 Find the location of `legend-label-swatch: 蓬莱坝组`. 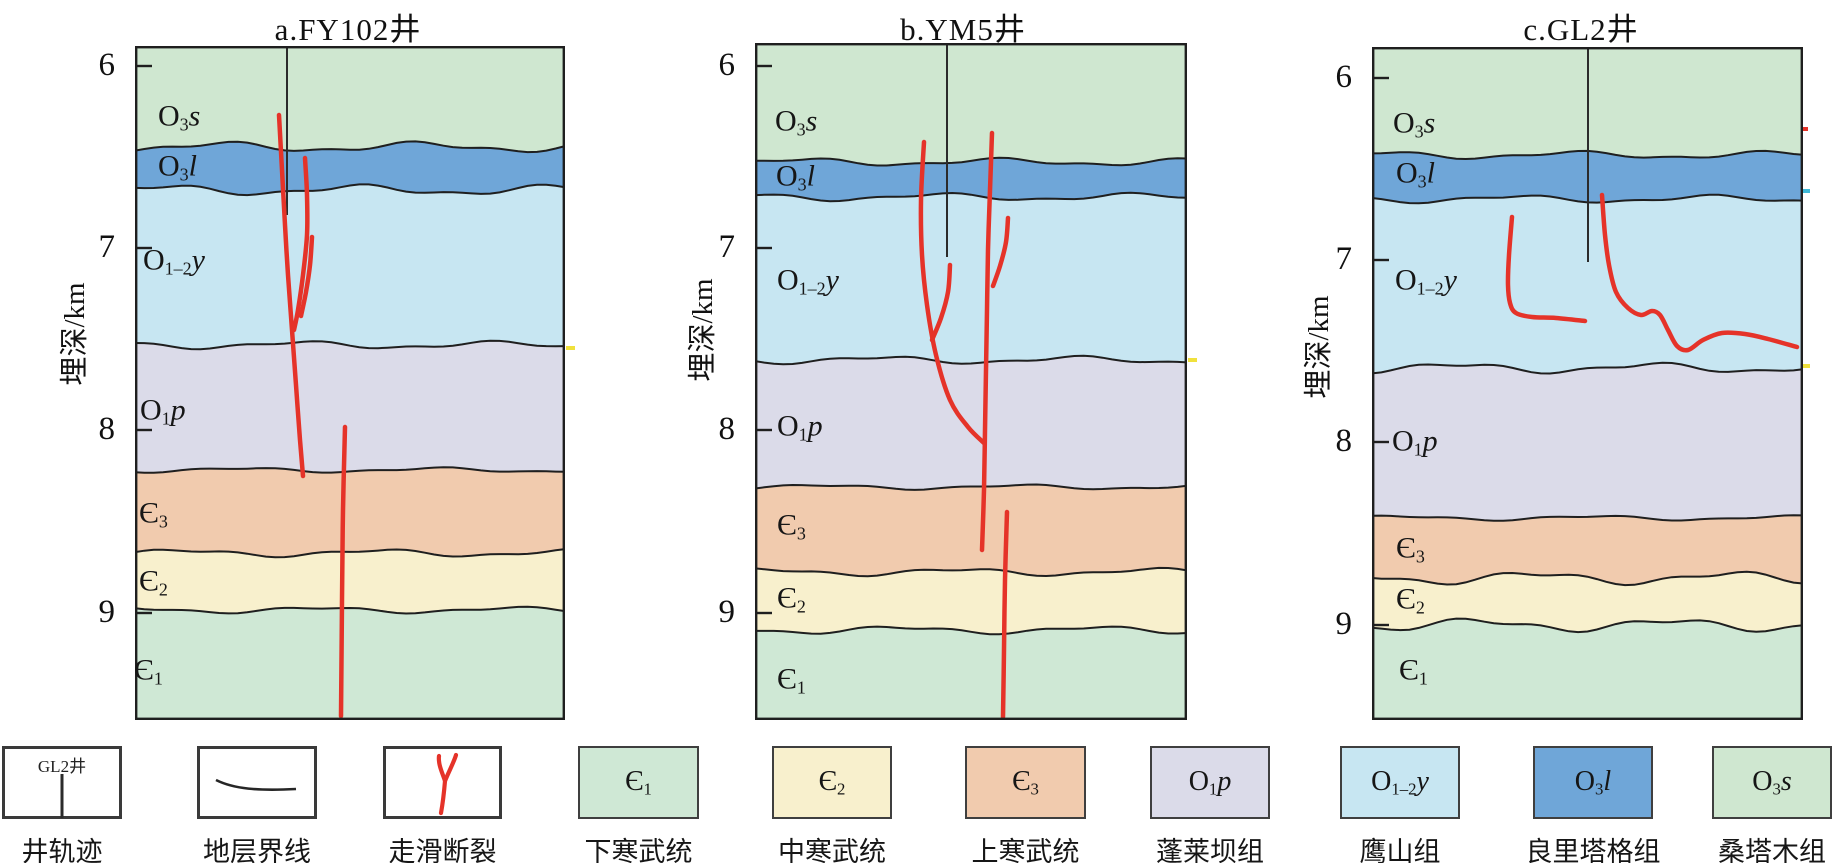

legend-label-swatch: 蓬莱坝组 is located at coordinates (1210, 850).